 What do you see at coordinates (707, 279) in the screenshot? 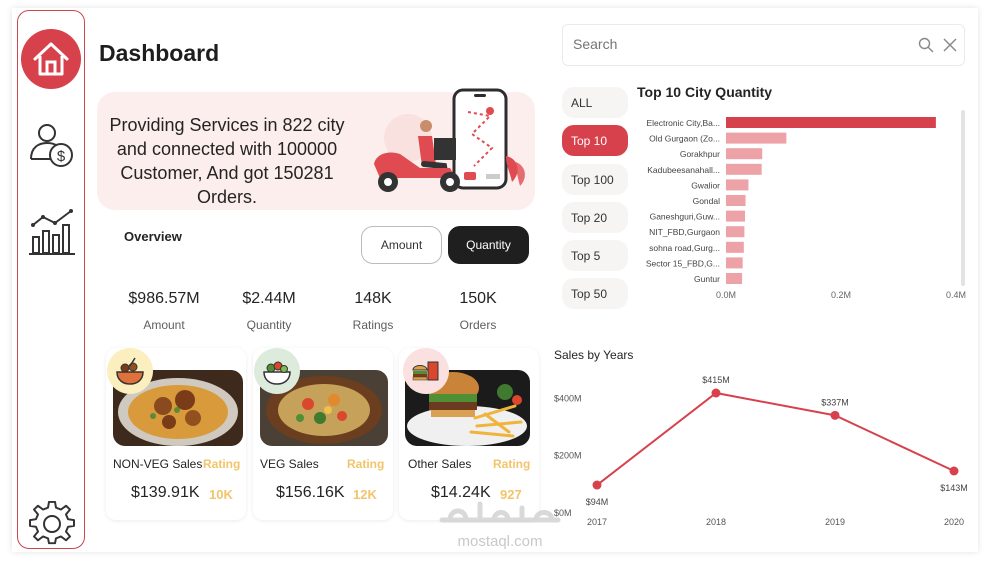
I see `bar-category-label: Guntur` at bounding box center [707, 279].